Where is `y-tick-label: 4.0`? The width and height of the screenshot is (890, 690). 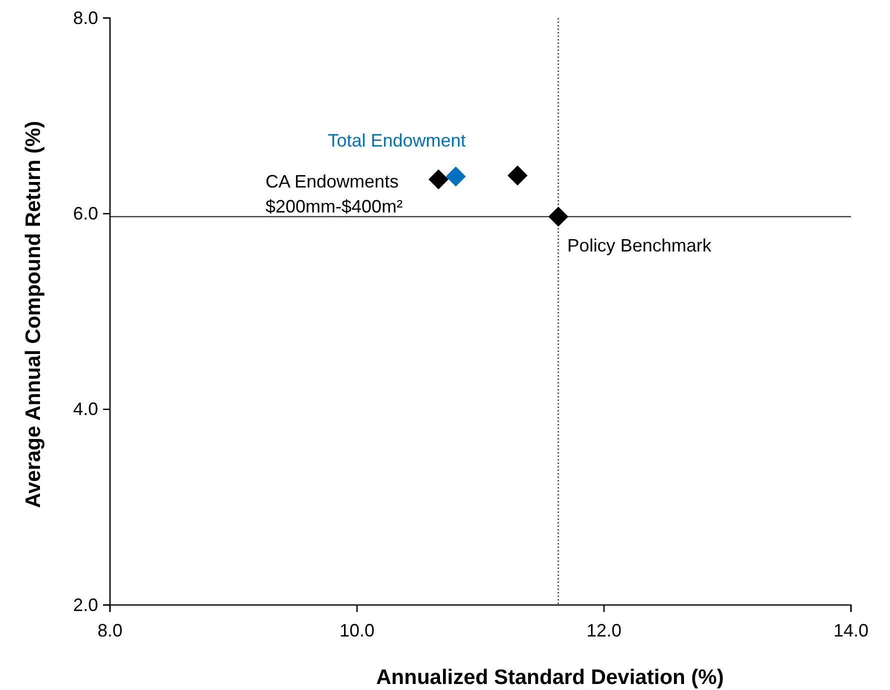 y-tick-label: 4.0 is located at coordinates (85, 409).